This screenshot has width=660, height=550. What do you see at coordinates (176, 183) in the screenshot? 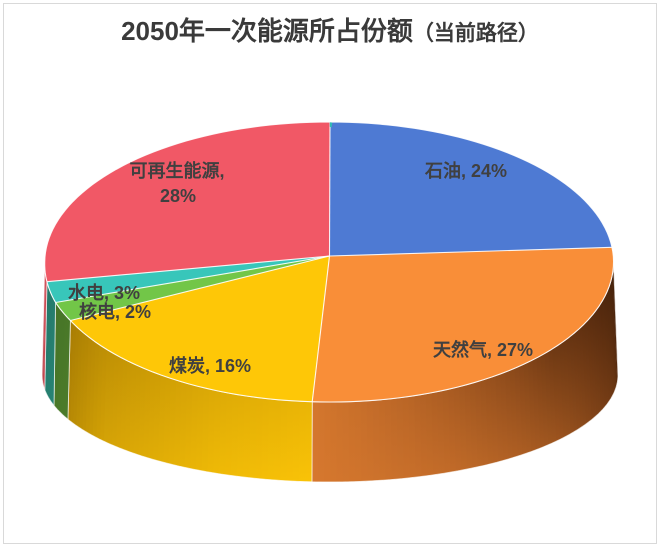
I see `pie-slice-label: 可再生能源, 28%` at bounding box center [176, 183].